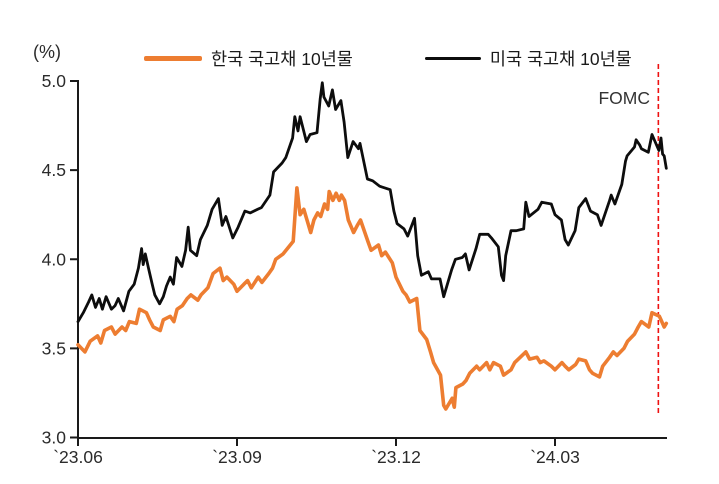  What do you see at coordinates (173, 58) in the screenshot?
I see `korea-line-swatch` at bounding box center [173, 58].